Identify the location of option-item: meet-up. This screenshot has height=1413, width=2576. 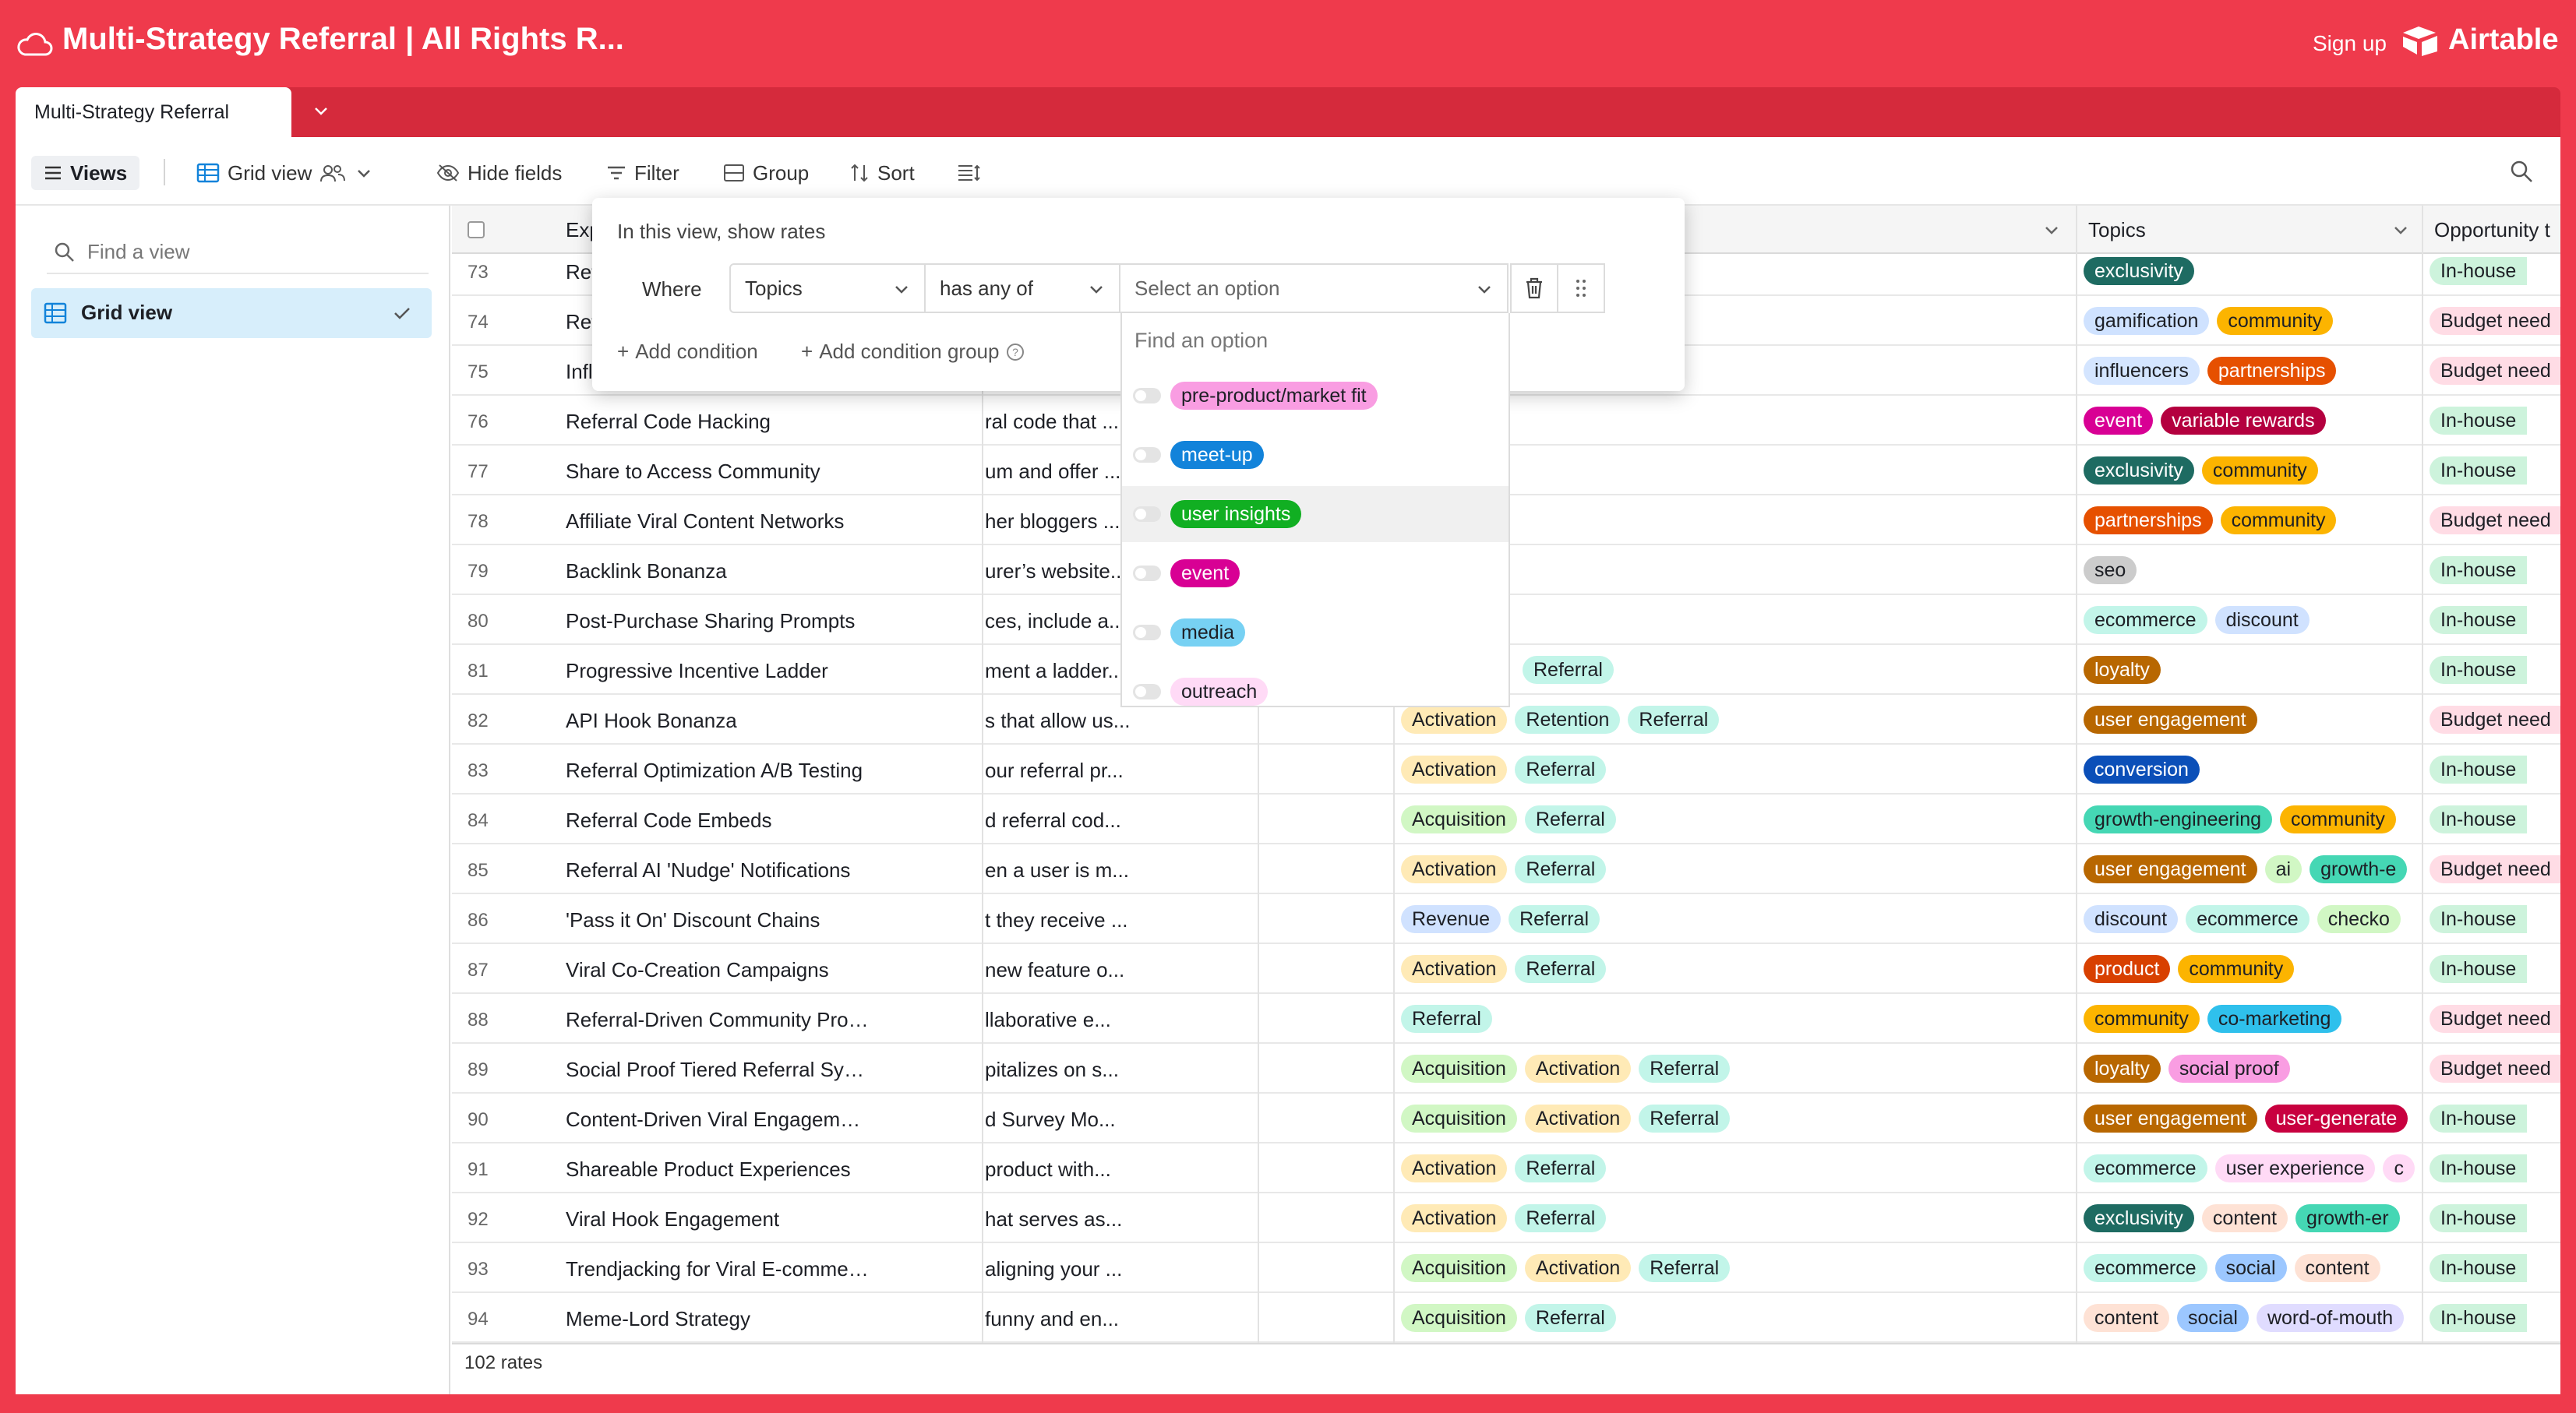
(1315, 455).